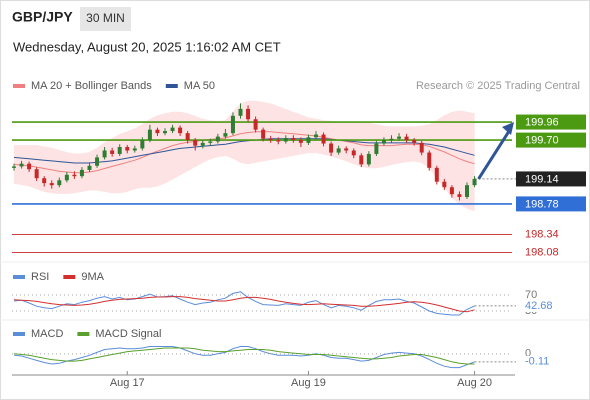 The image size is (590, 400). What do you see at coordinates (91, 86) in the screenshot?
I see `legend-label: MA 20 + Bollinger Bands` at bounding box center [91, 86].